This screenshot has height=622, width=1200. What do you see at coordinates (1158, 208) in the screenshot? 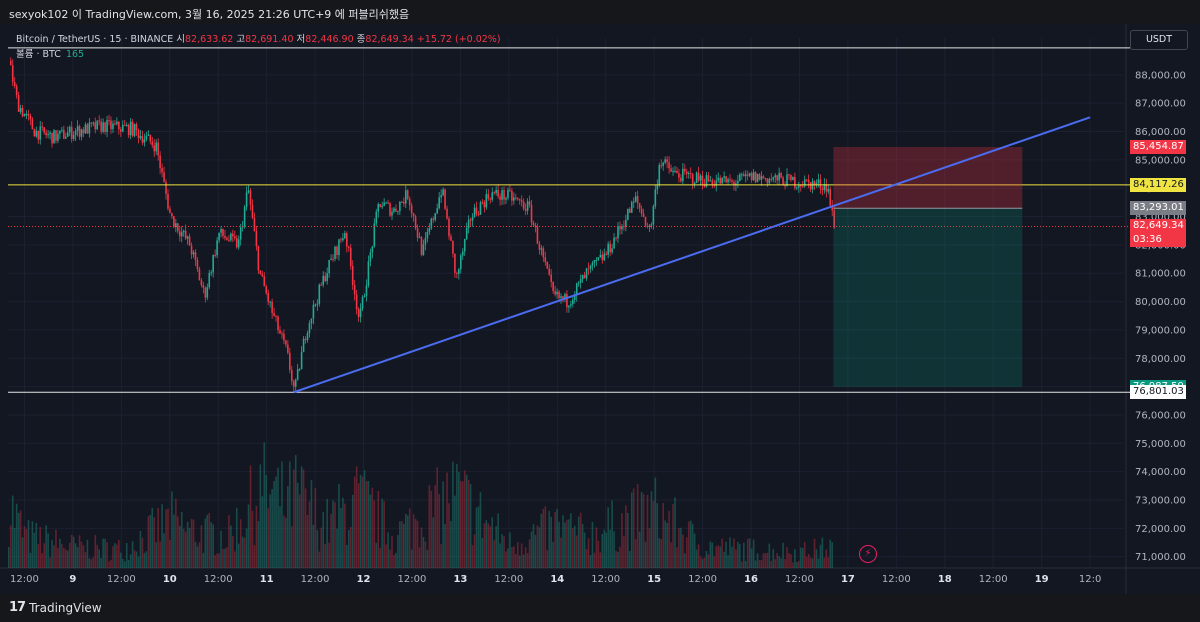
I see `price-tag-value: 83,293.01` at bounding box center [1158, 208].